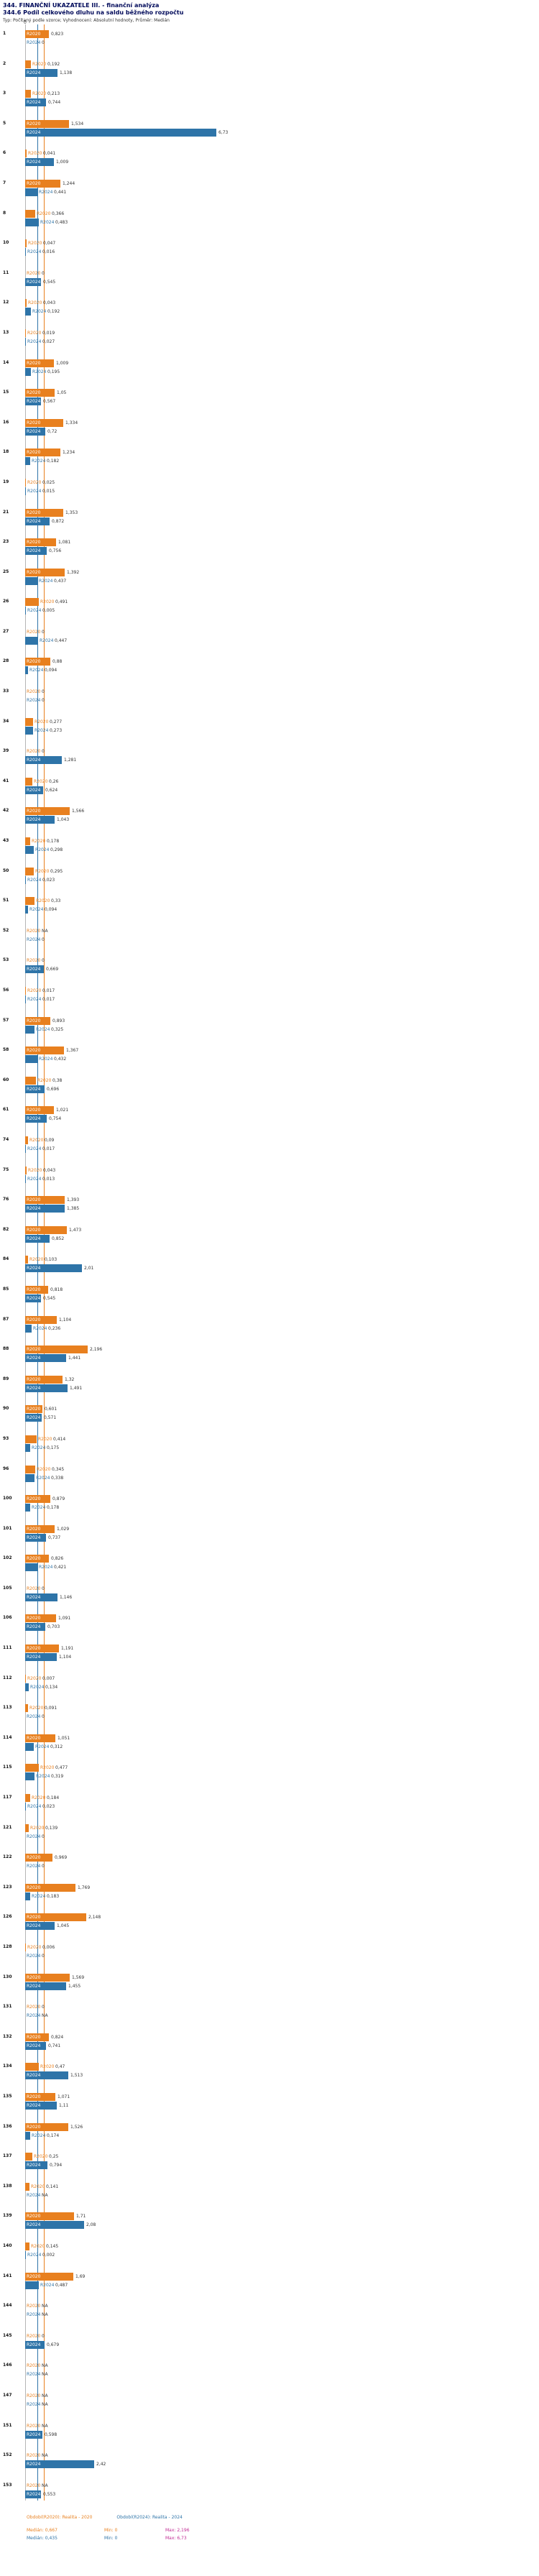  What do you see at coordinates (72, 1051) in the screenshot?
I see `bar-value: 1,367` at bounding box center [72, 1051].